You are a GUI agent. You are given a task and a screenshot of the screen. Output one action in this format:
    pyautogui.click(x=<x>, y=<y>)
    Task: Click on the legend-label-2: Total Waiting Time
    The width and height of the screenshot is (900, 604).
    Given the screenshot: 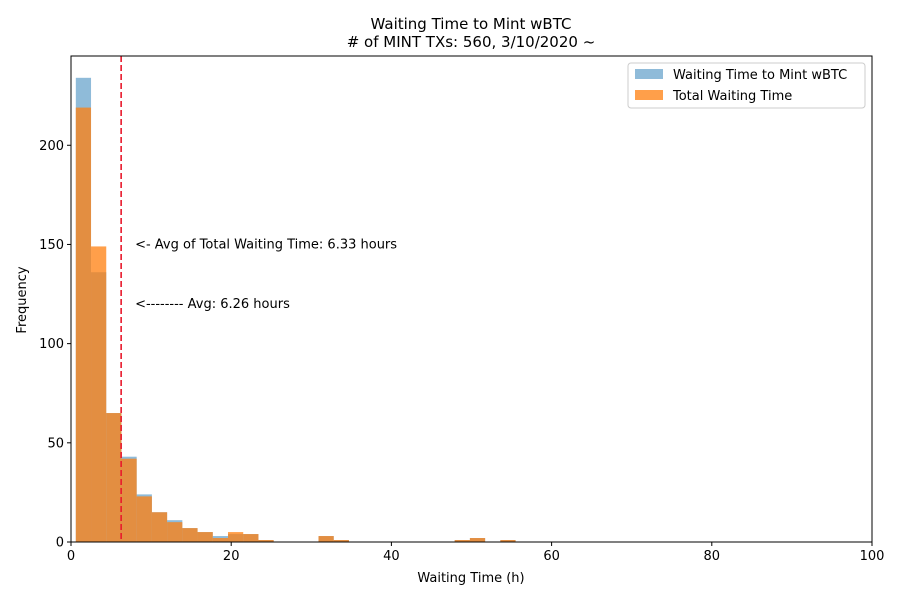 What is the action you would take?
    pyautogui.click(x=732, y=96)
    